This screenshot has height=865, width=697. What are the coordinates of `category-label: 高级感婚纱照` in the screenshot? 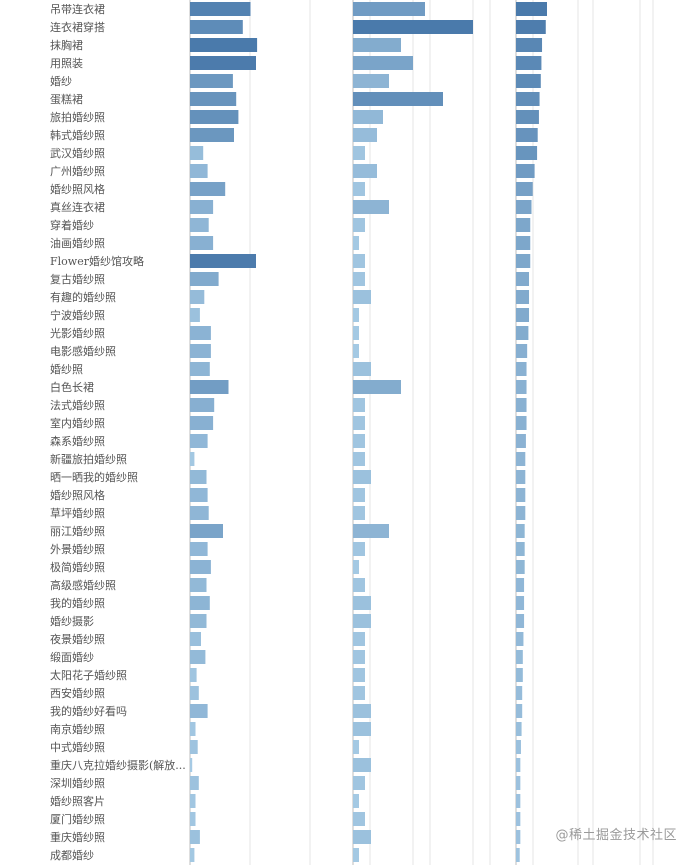 It's located at (83, 585).